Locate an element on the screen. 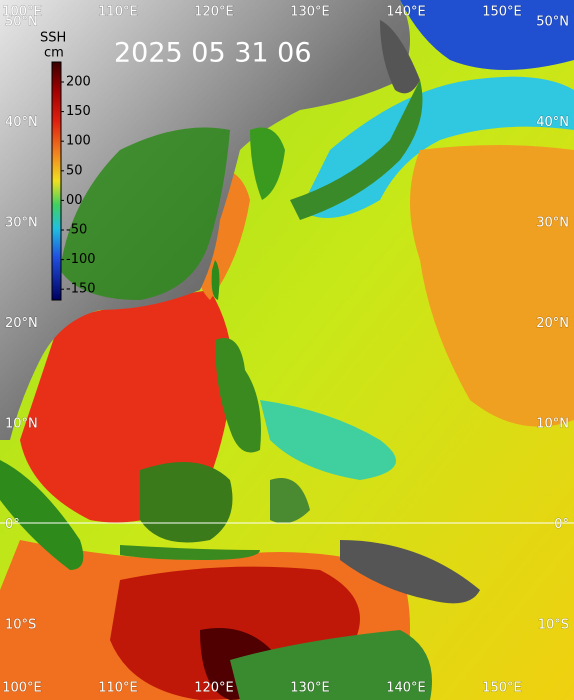  lat-label-right: 10°N is located at coordinates (552, 424).